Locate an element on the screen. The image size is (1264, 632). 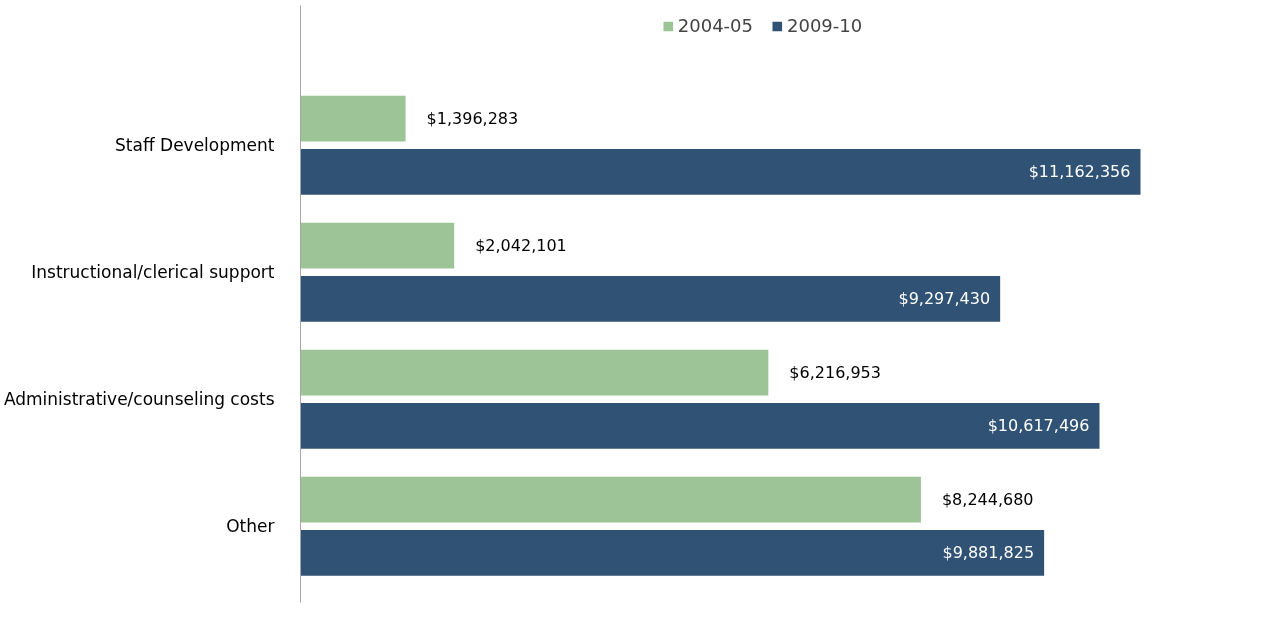
data-label: $6,216,953 is located at coordinates (835, 373).